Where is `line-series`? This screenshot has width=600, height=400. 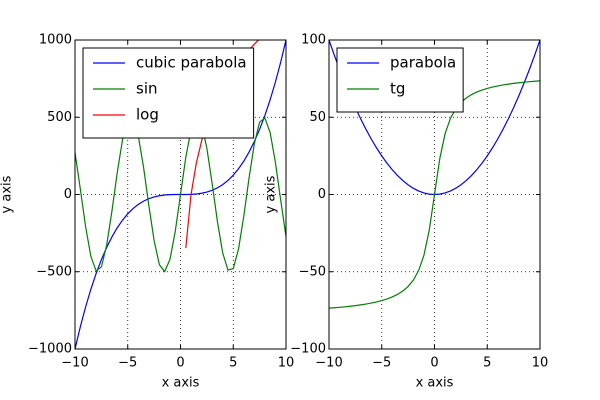
line-series is located at coordinates (180, 194).